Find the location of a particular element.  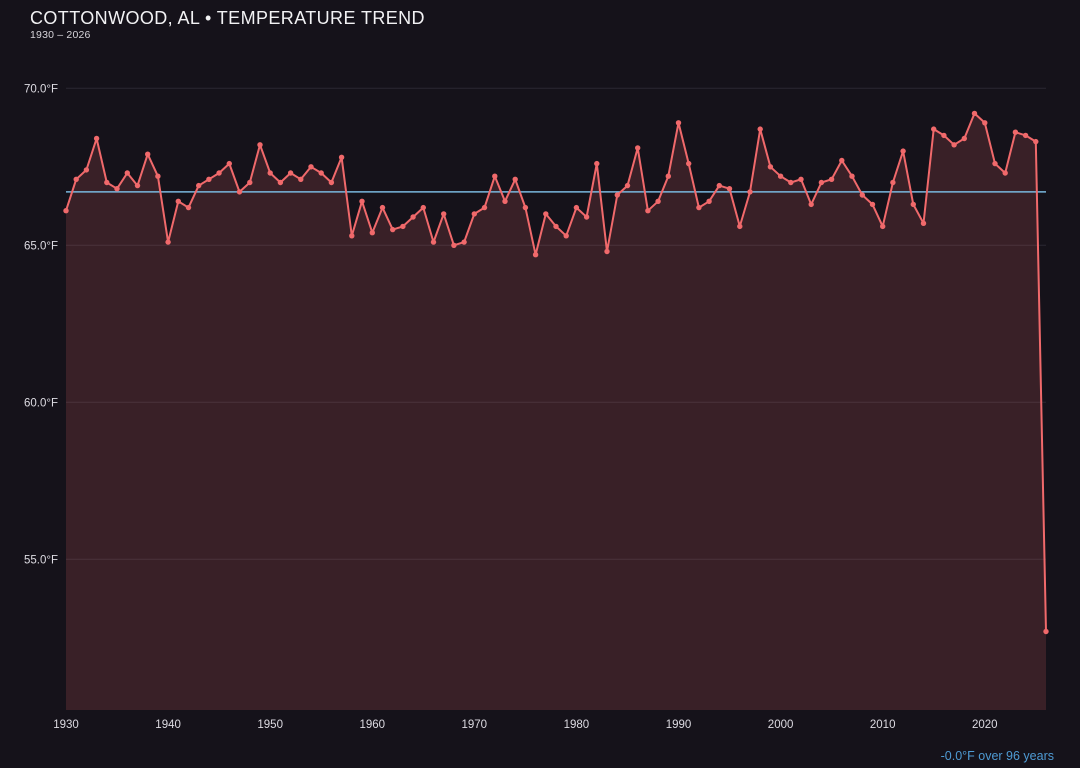

svg-text: 1960 is located at coordinates (373, 725).